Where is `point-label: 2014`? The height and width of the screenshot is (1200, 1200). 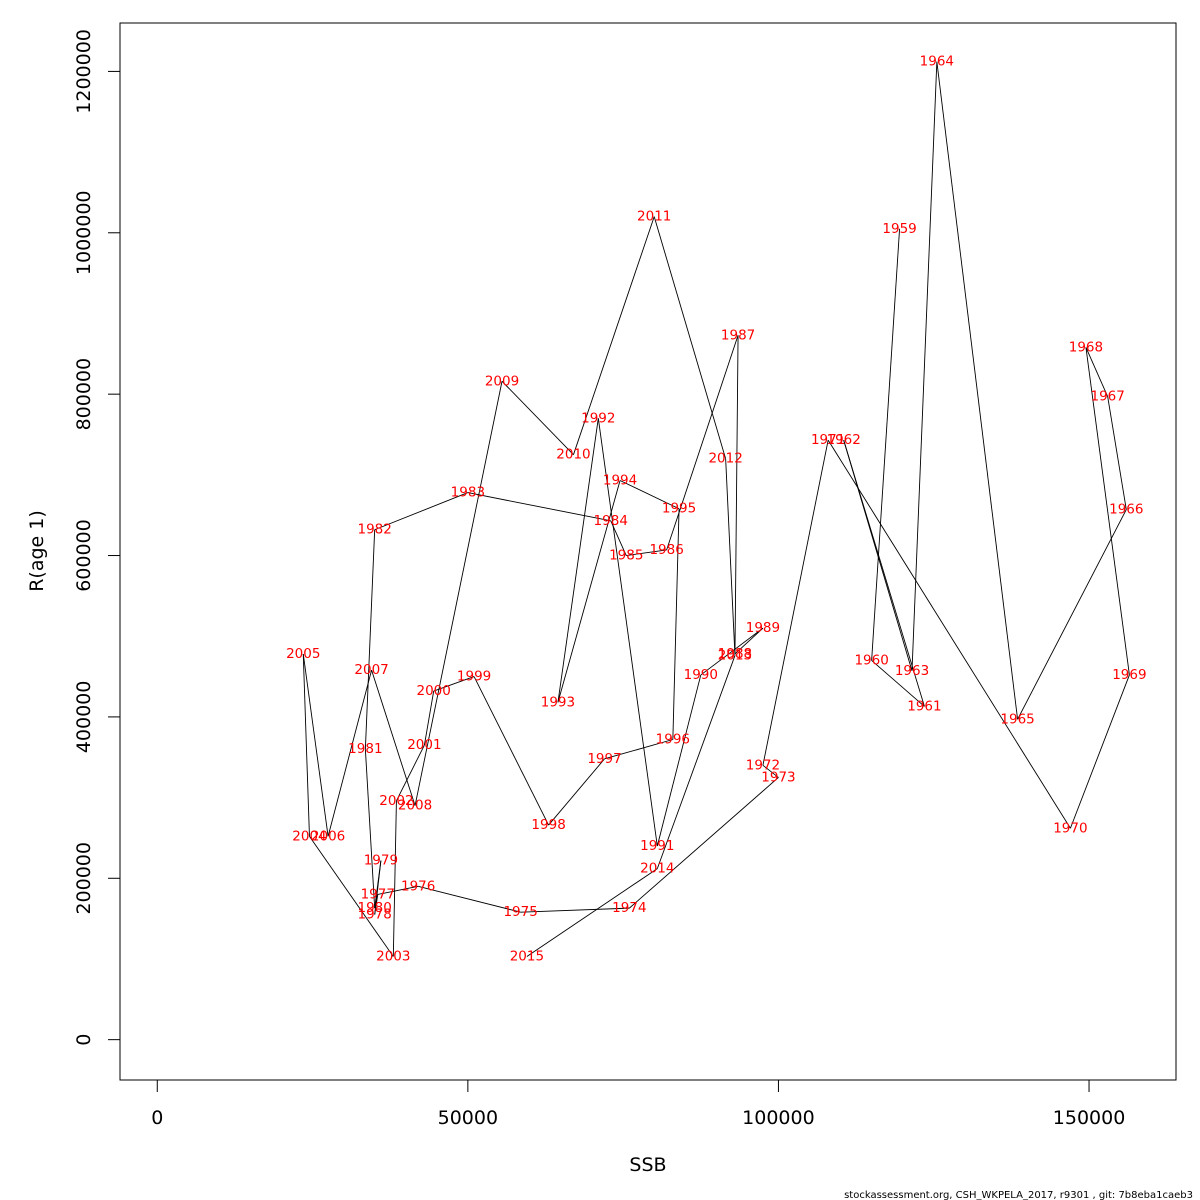 point-label: 2014 is located at coordinates (657, 869).